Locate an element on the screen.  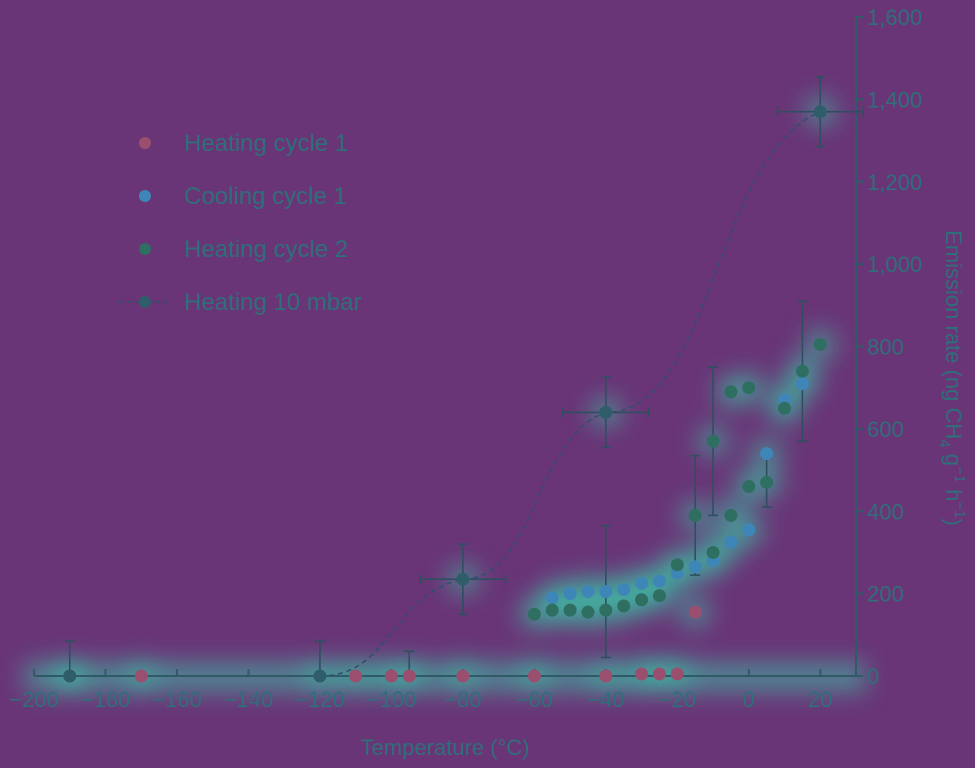
legend-label-heating-cycle-2: Heating cycle 2 is located at coordinates (266, 249).